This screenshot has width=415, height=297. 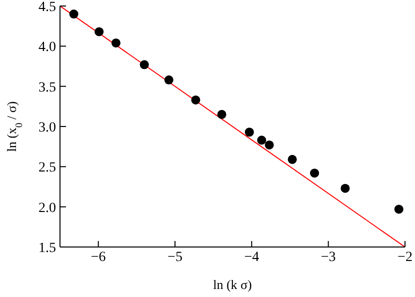 I want to click on y-tick-label: 2.5, so click(x=47, y=168).